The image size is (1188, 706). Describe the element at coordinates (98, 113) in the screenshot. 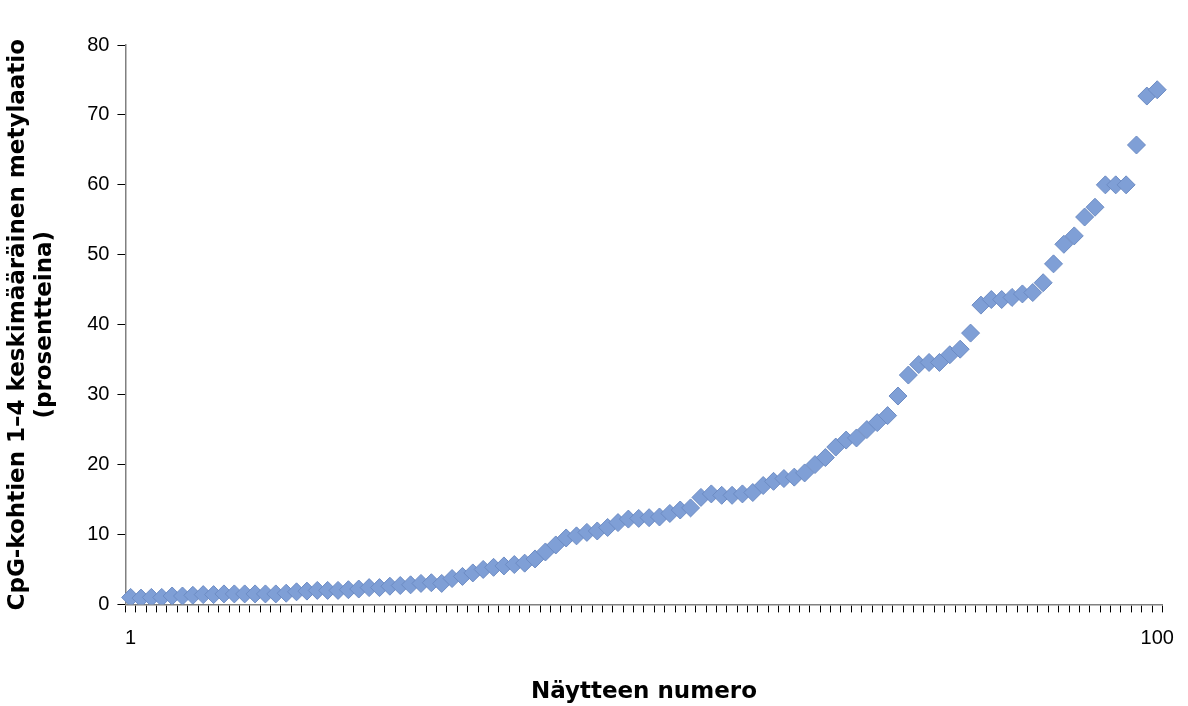

I see `y-tick-label: 70` at that location.